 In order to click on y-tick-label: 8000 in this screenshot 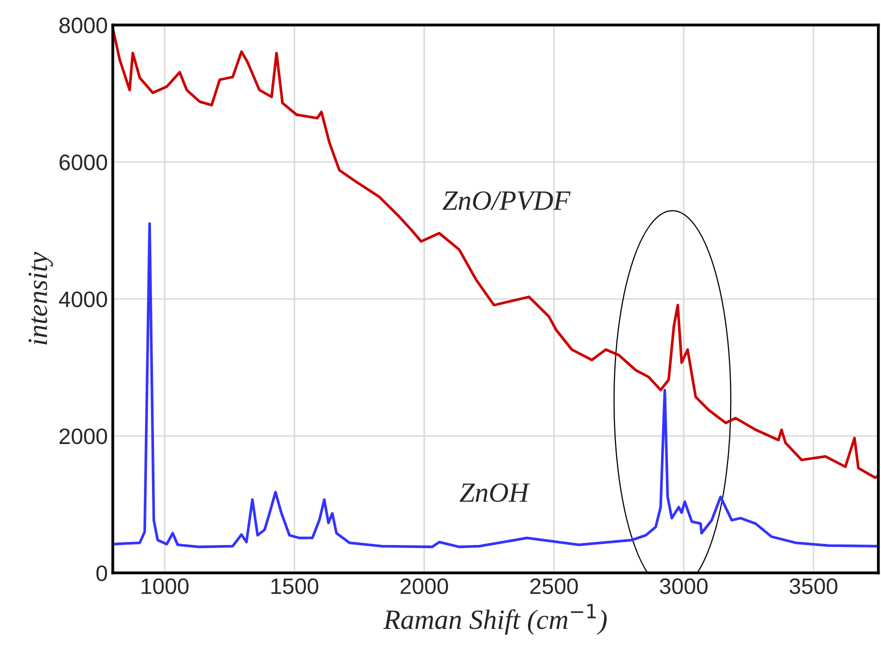, I will do `click(83, 26)`.